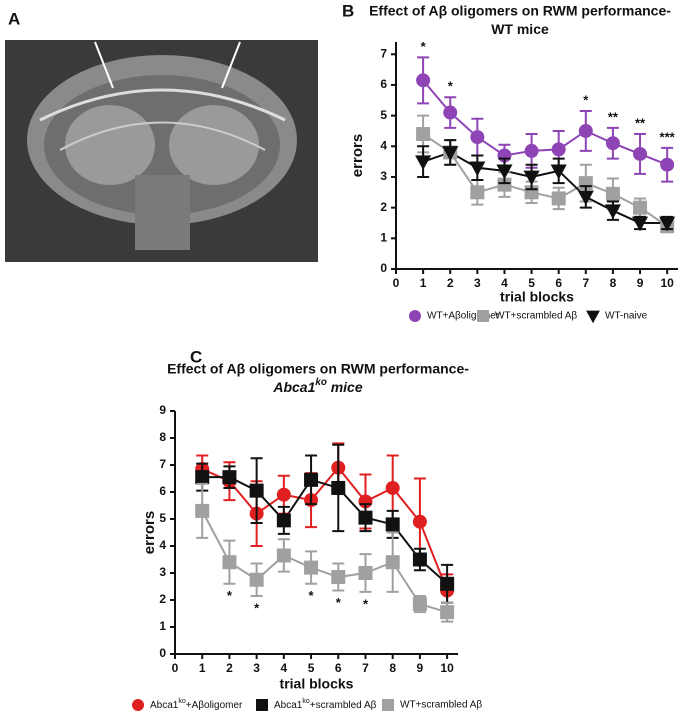 This screenshot has width=697, height=713. Describe the element at coordinates (357, 155) in the screenshot. I see `y-axis-label: errors` at that location.